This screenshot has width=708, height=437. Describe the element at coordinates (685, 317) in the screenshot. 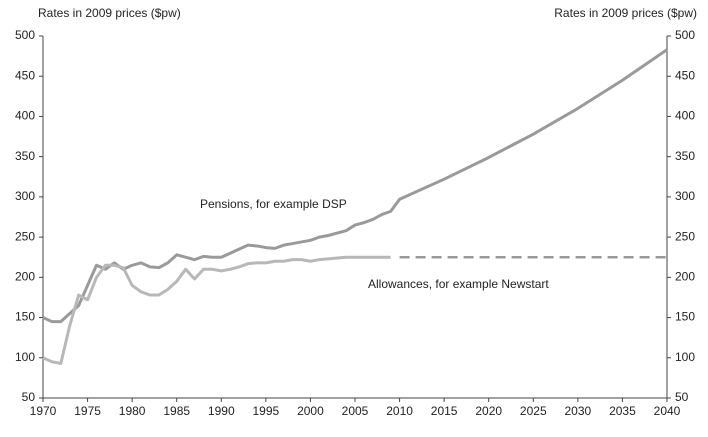

I see `y2-tick-label: 150` at that location.